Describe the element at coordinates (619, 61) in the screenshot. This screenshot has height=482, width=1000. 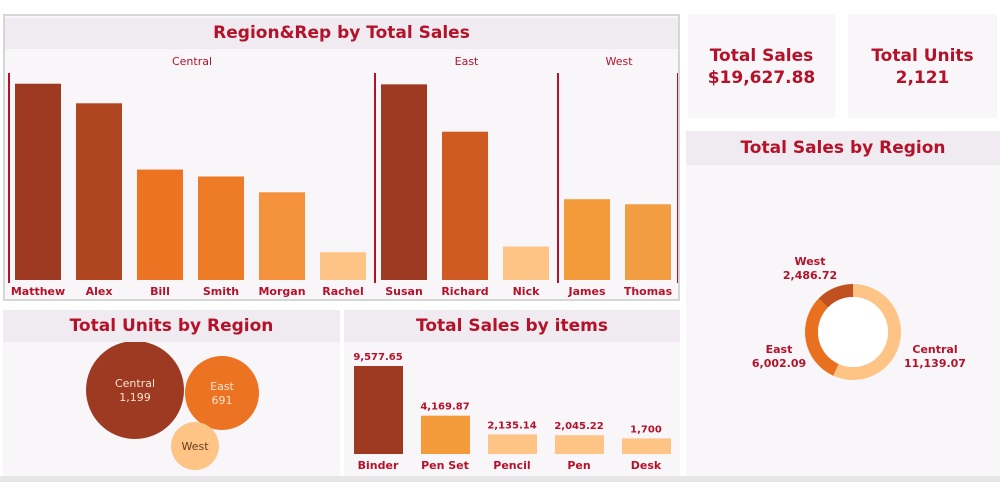
I see `region-header: West` at that location.